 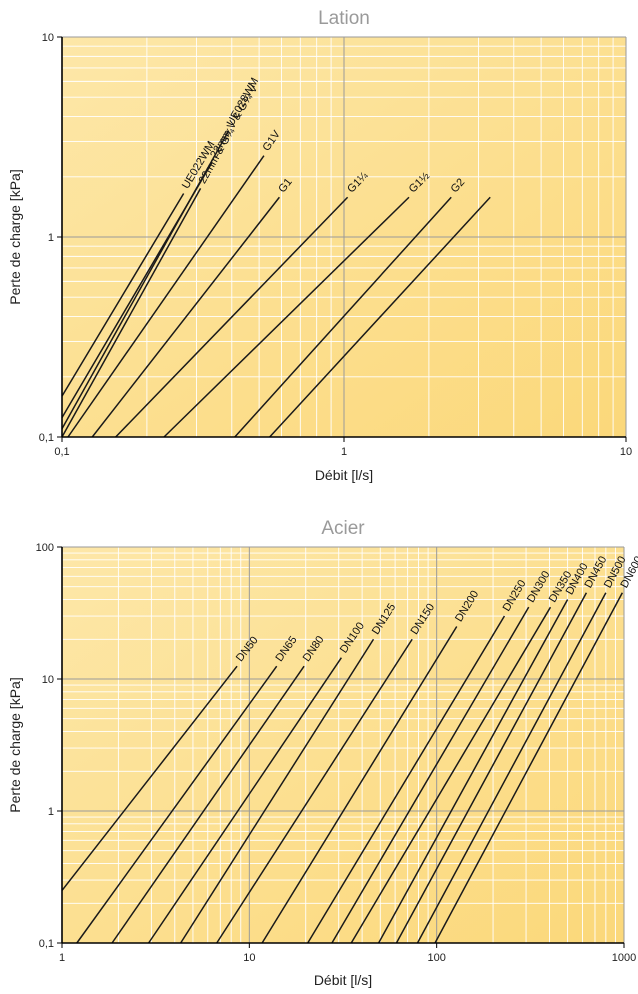 What do you see at coordinates (61, 452) in the screenshot?
I see `x-tick-label: 0,1` at bounding box center [61, 452].